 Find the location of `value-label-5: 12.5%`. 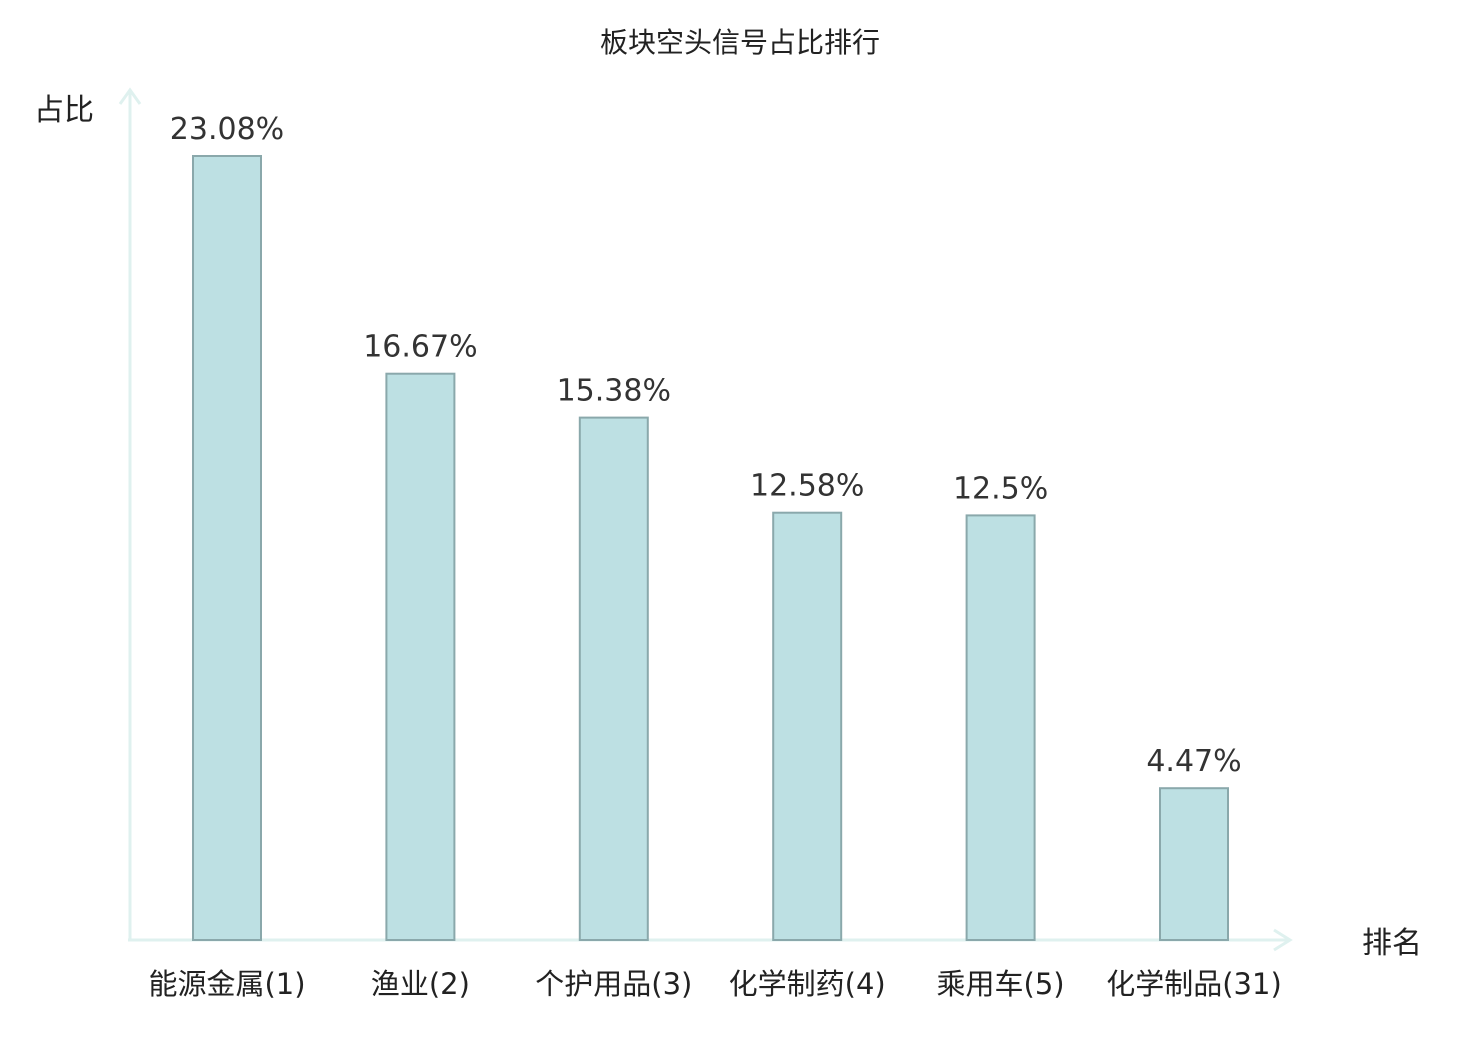

value-label-5: 12.5% is located at coordinates (1000, 488).